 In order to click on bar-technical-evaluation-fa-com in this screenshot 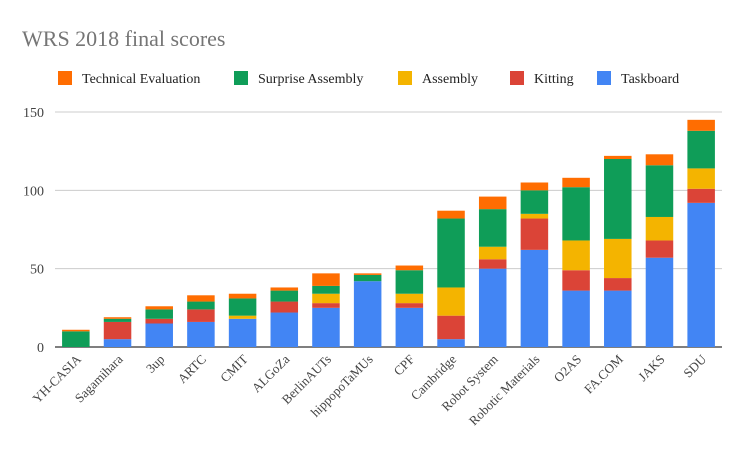, I will do `click(618, 157)`.